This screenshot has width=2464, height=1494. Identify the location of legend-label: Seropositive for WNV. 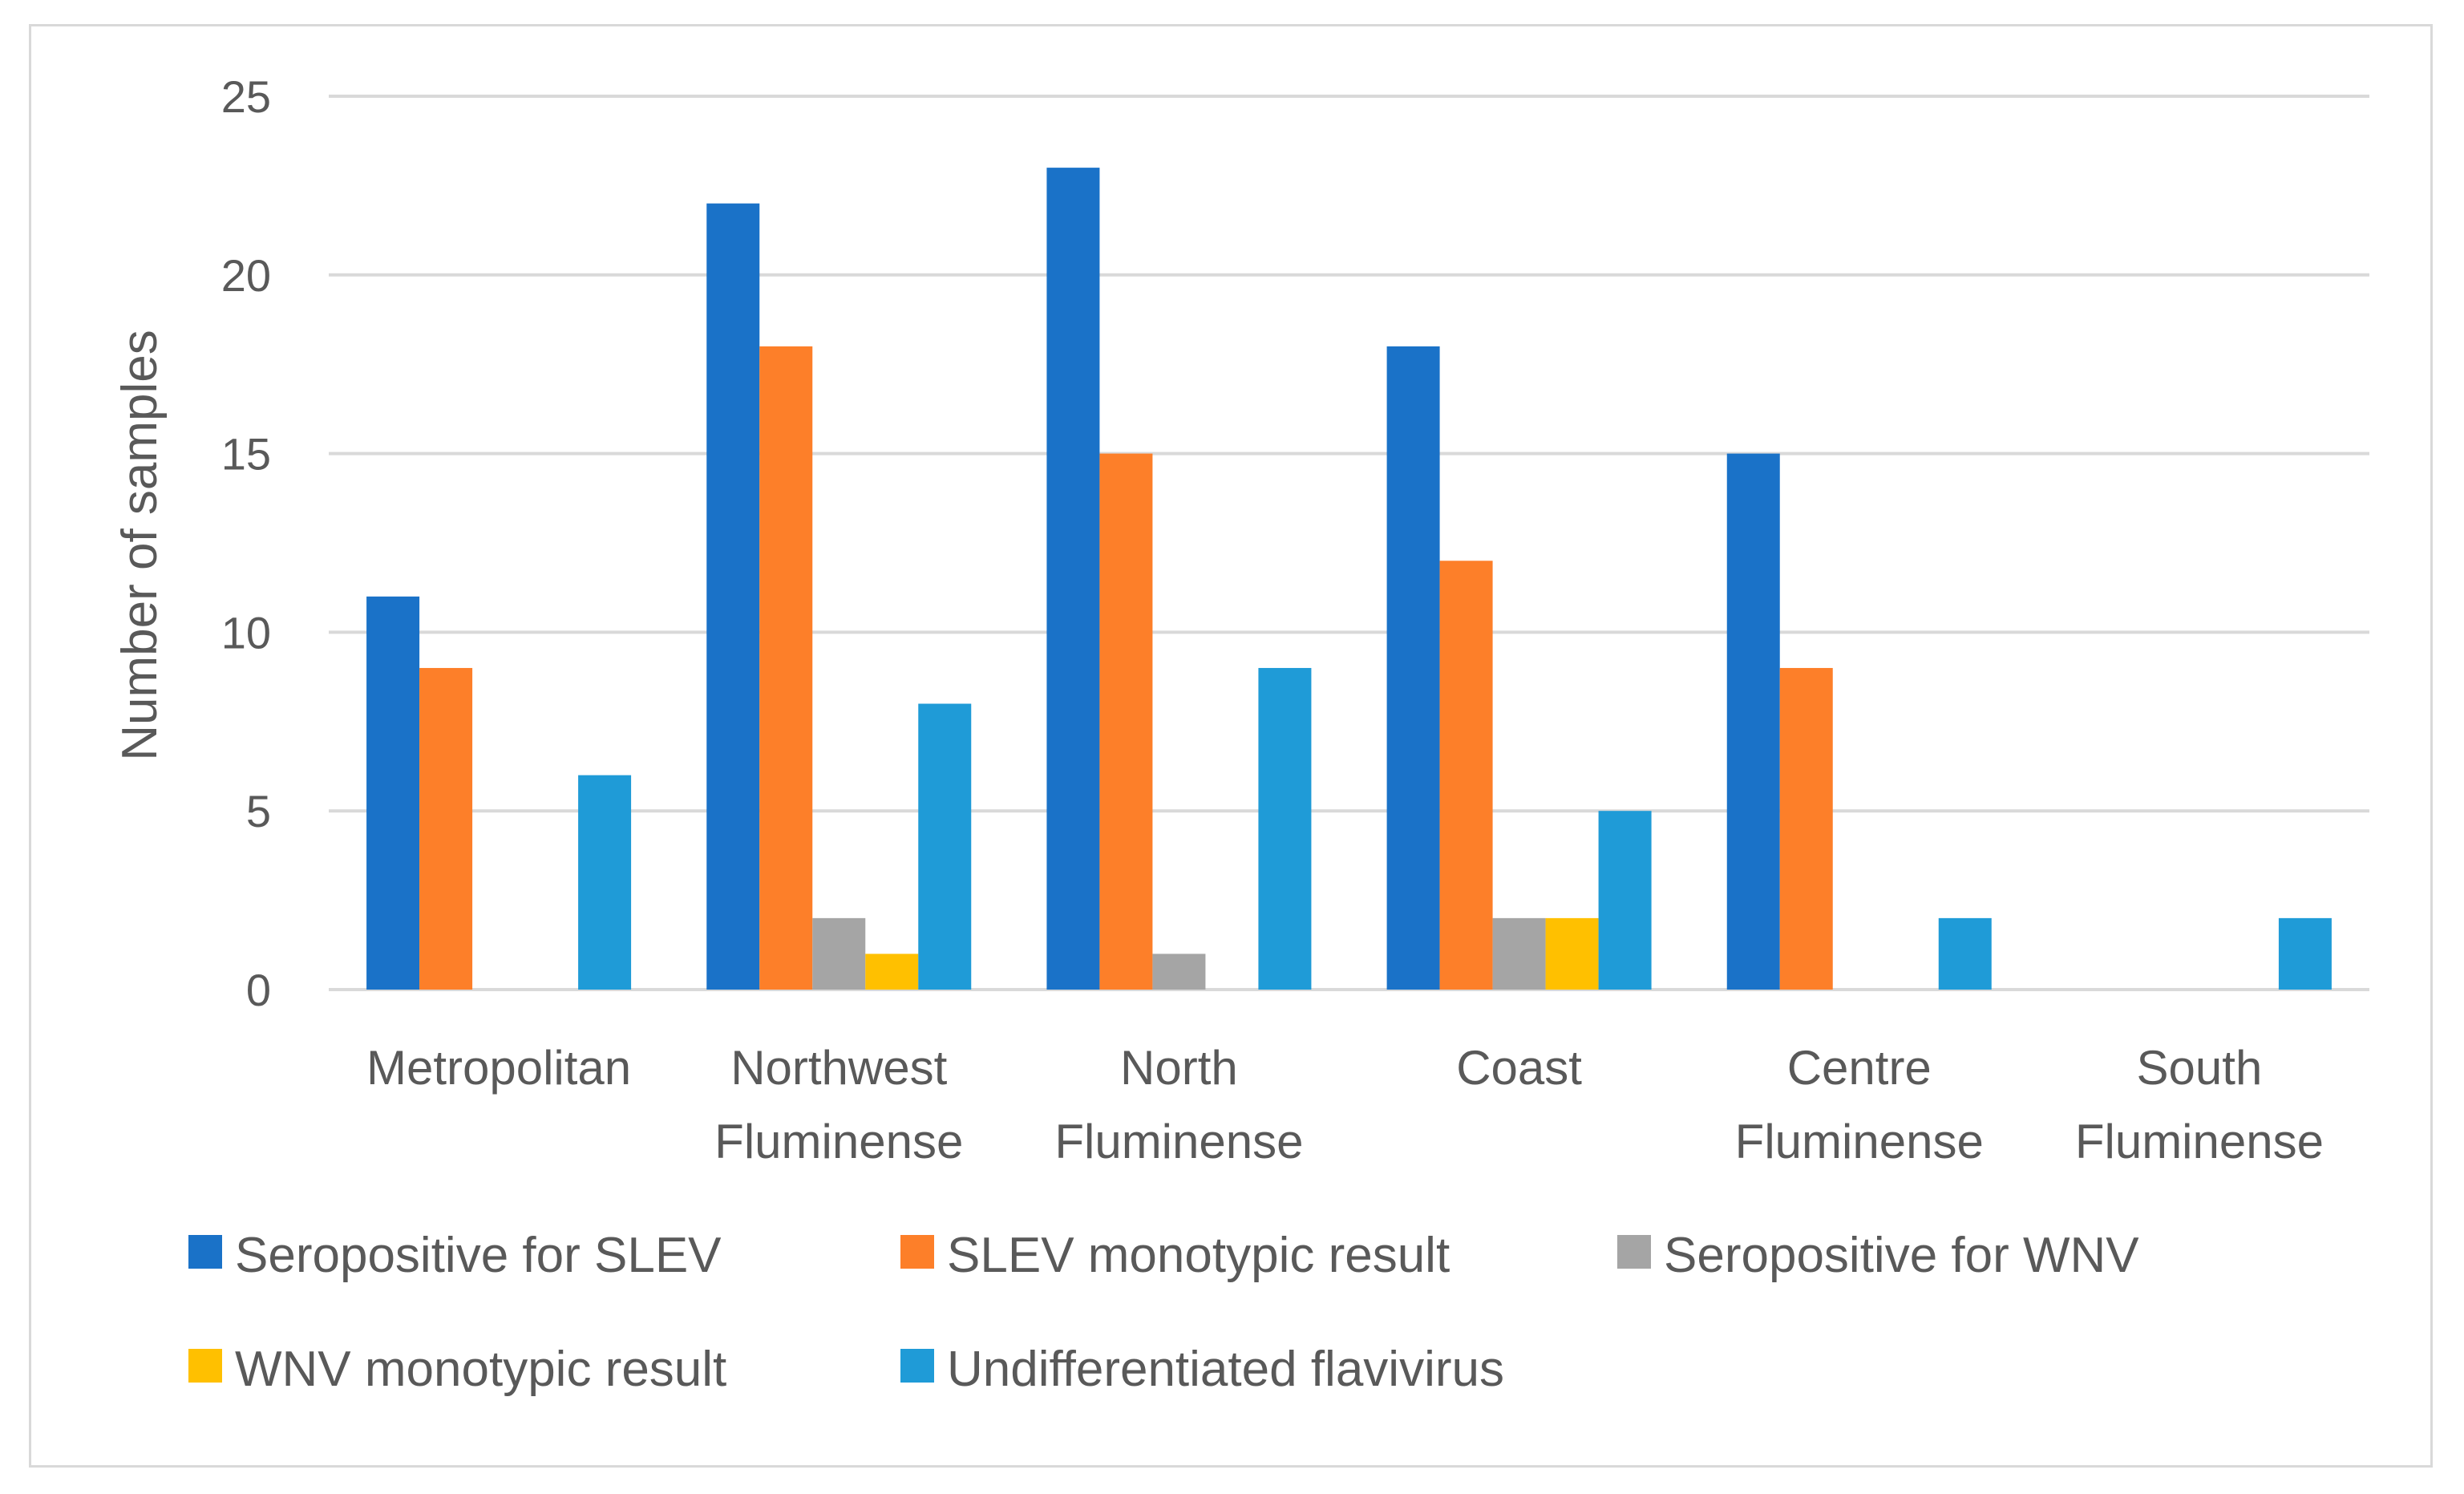
(1901, 1255).